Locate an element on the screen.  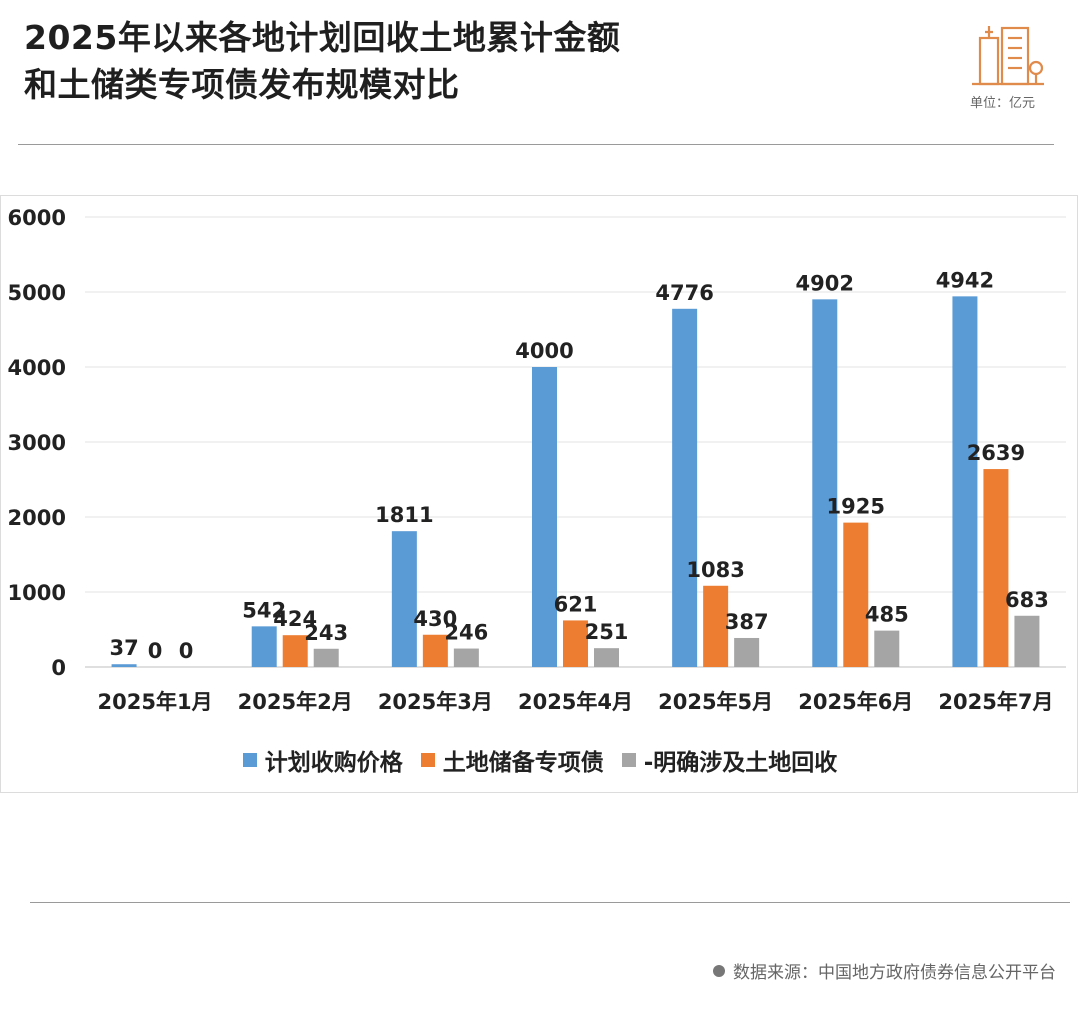
data-label: 1083 is located at coordinates (715, 570).